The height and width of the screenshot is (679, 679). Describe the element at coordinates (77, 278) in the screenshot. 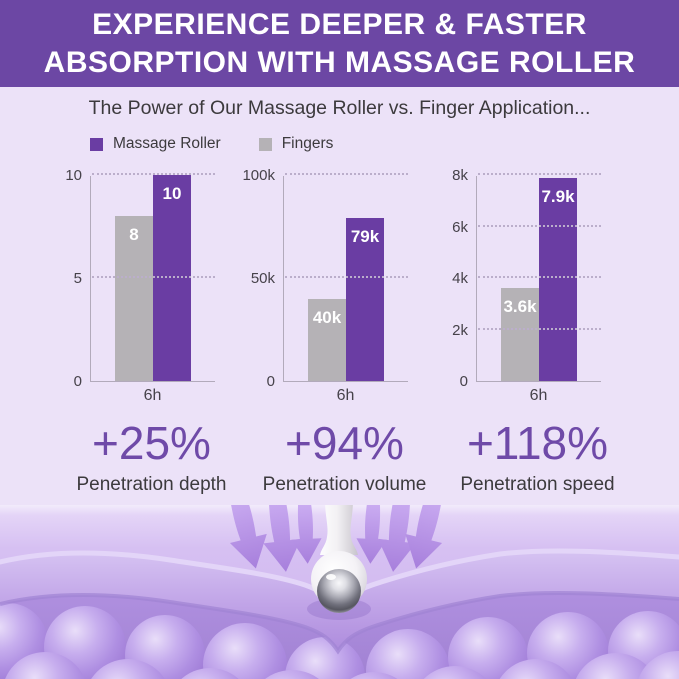

I see `y-tick-label: 5` at that location.